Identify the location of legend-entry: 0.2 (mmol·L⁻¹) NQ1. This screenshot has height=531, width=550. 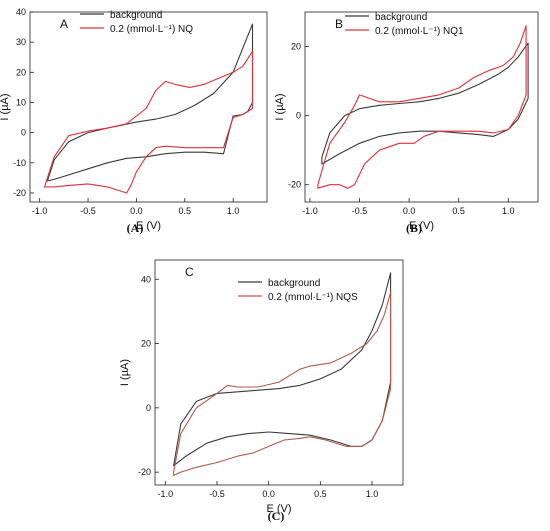
(419, 31).